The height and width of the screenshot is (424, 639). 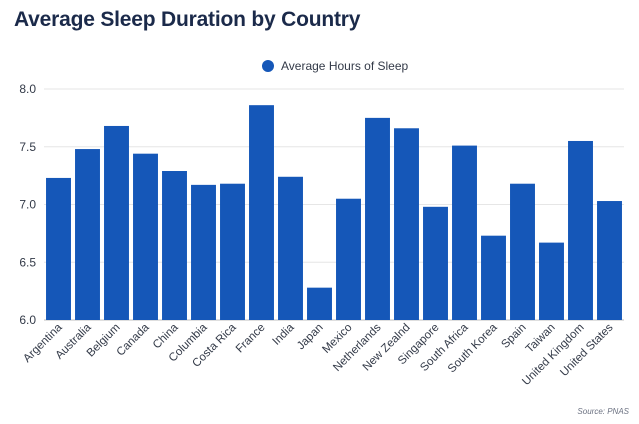 What do you see at coordinates (27, 147) in the screenshot?
I see `y-tick-label: 7.5` at bounding box center [27, 147].